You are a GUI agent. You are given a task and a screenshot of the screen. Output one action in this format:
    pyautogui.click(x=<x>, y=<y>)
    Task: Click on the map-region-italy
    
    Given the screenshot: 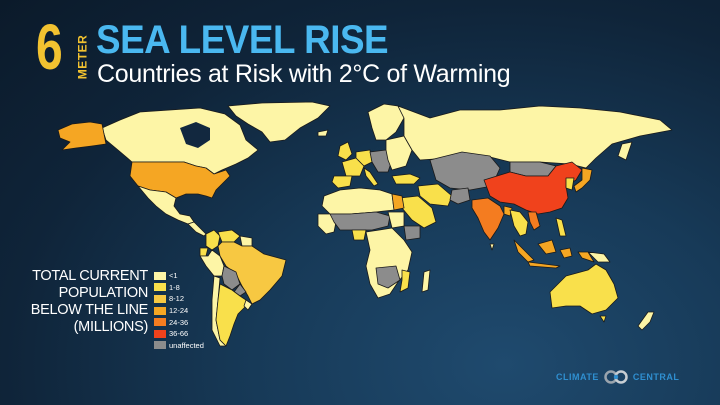 What is the action you would take?
    pyautogui.click(x=371, y=177)
    